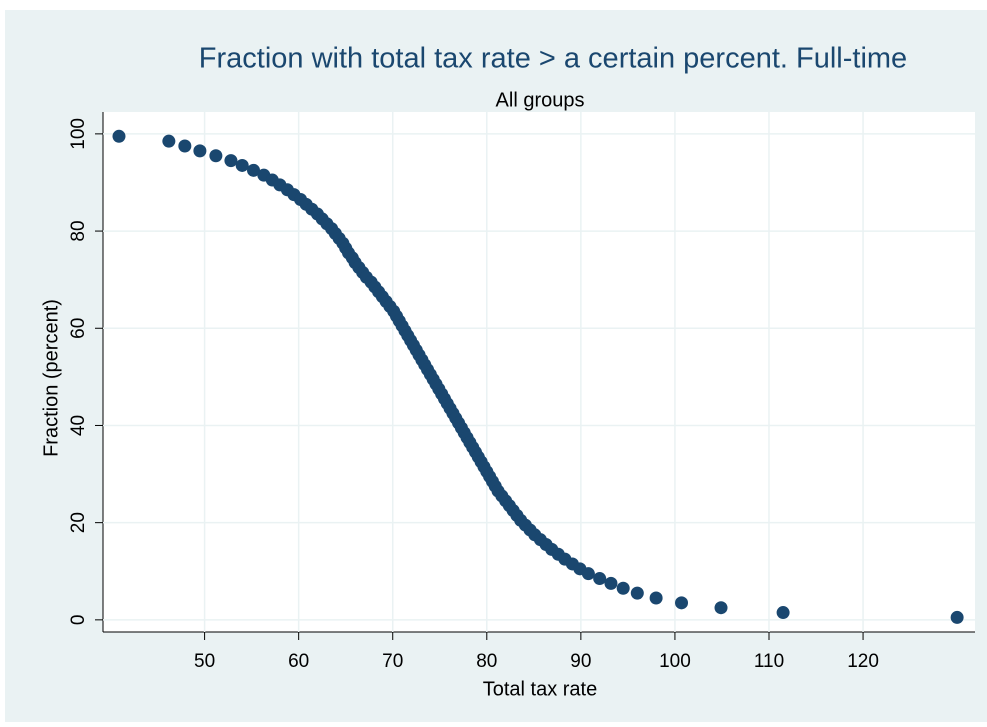 This screenshot has height=727, width=987. What do you see at coordinates (769, 661) in the screenshot?
I see `x-tick-label: 110` at bounding box center [769, 661].